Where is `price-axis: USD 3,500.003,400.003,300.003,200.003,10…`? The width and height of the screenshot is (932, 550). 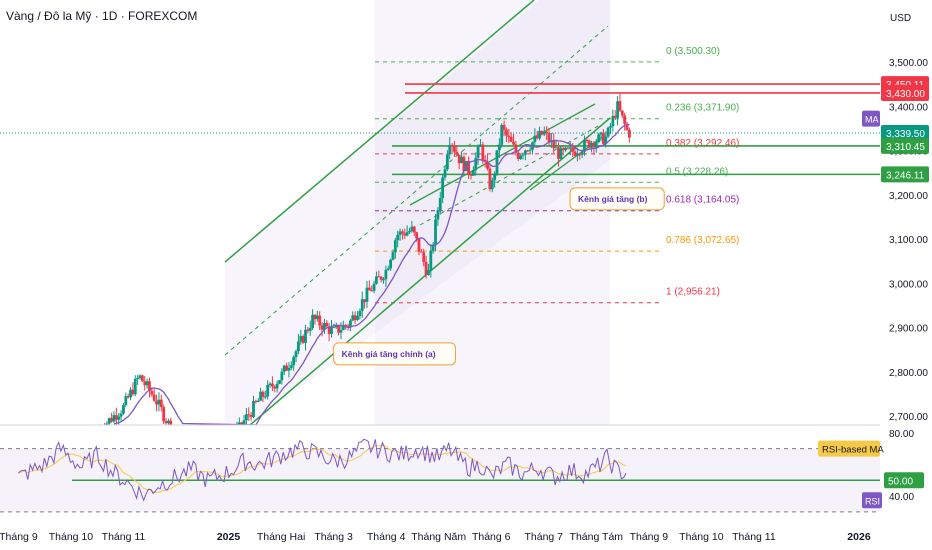 price-axis: USD 3,500.003,400.003,300.003,200.003,10… is located at coordinates (906, 257).